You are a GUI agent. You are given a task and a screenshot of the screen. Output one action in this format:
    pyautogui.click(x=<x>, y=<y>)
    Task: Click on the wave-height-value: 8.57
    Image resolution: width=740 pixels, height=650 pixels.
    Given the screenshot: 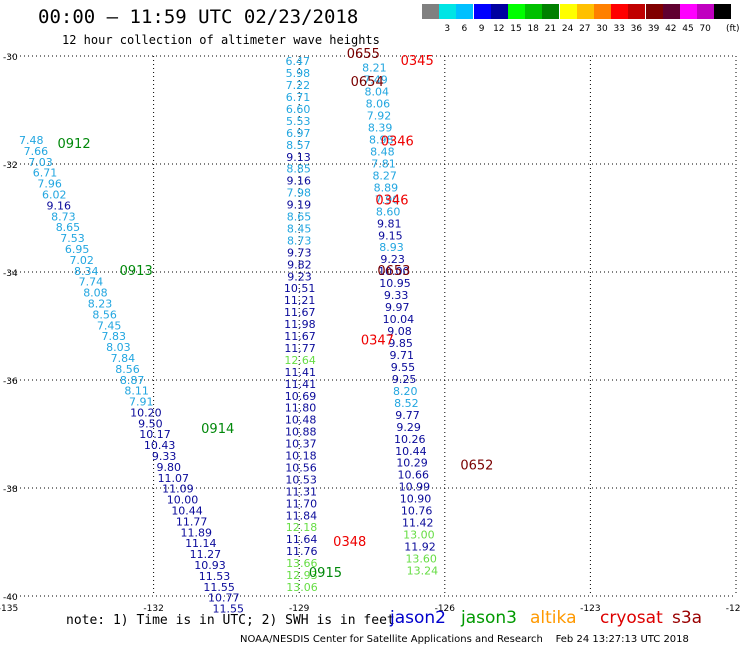 What is the action you would take?
    pyautogui.click(x=298, y=145)
    